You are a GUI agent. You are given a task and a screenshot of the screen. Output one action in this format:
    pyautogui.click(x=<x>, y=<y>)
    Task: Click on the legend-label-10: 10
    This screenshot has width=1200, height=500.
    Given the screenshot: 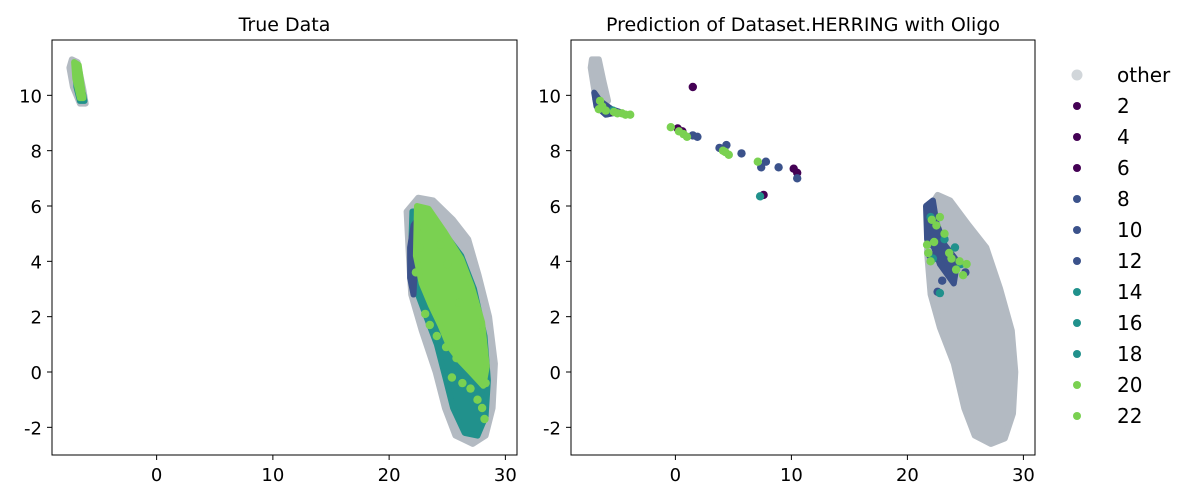 What is the action you would take?
    pyautogui.click(x=1129, y=230)
    